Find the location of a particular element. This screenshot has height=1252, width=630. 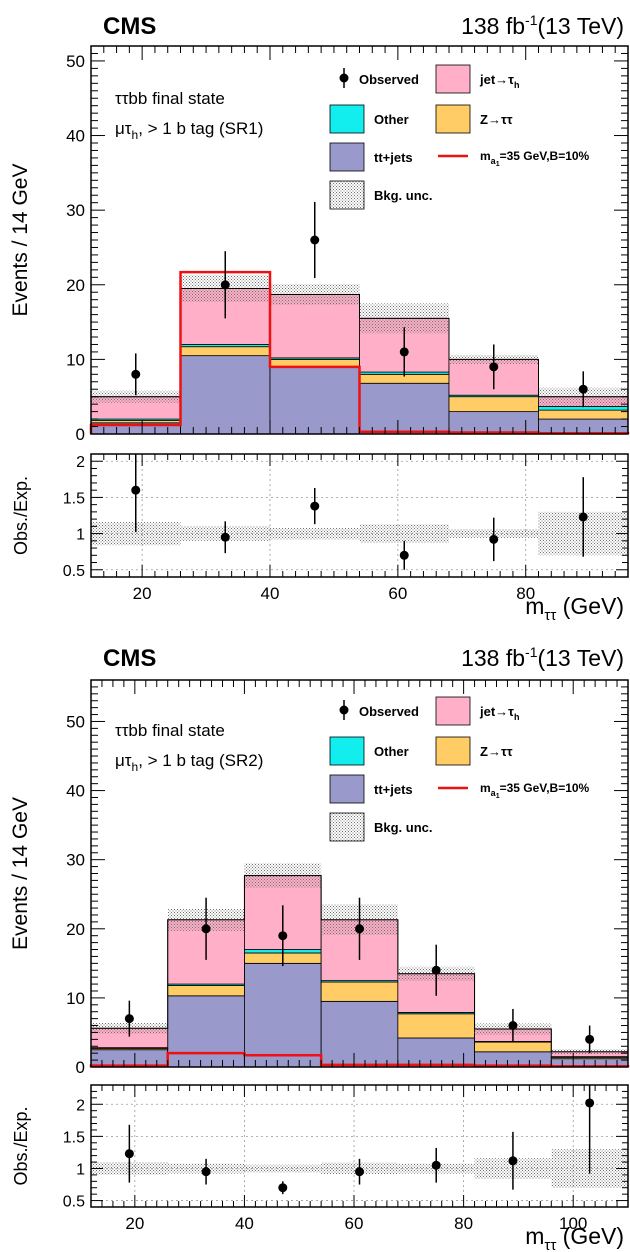

legend-bkgunc-swatch is located at coordinates (347, 827).